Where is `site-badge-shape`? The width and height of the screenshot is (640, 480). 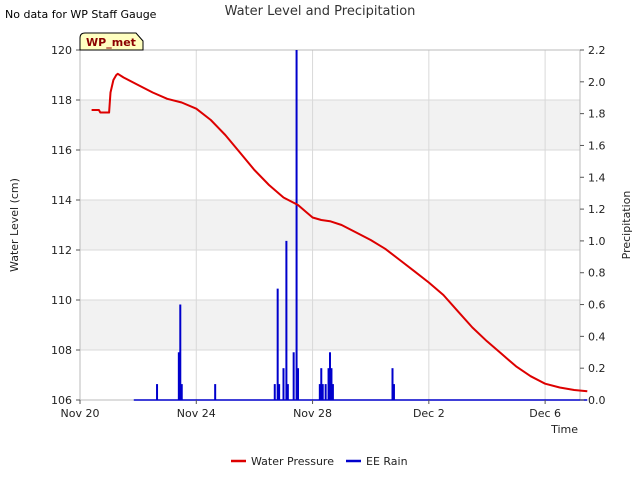
site-badge-shape is located at coordinates (111, 41).